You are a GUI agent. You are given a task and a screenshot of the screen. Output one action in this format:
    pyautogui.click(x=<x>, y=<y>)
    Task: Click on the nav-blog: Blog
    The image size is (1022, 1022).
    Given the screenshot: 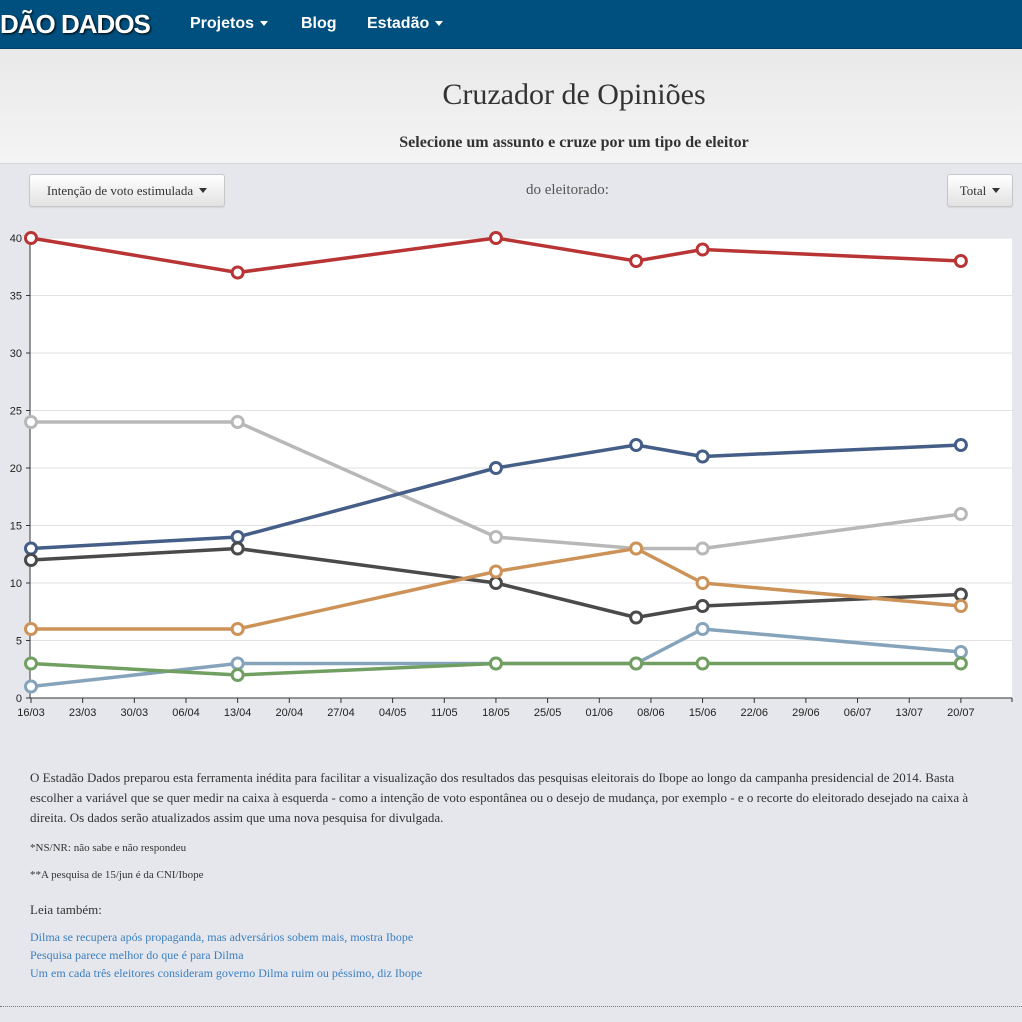 What is the action you would take?
    pyautogui.click(x=319, y=24)
    